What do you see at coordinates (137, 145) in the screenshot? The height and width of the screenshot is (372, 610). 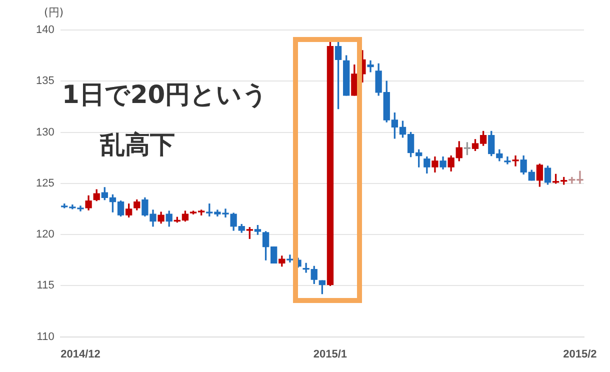 I see `annotation: 乱高下` at bounding box center [137, 145].